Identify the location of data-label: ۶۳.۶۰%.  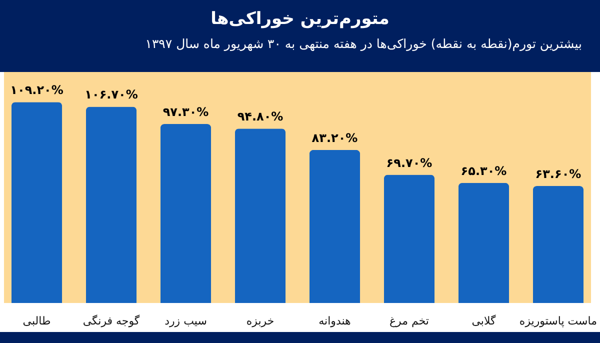
(558, 174).